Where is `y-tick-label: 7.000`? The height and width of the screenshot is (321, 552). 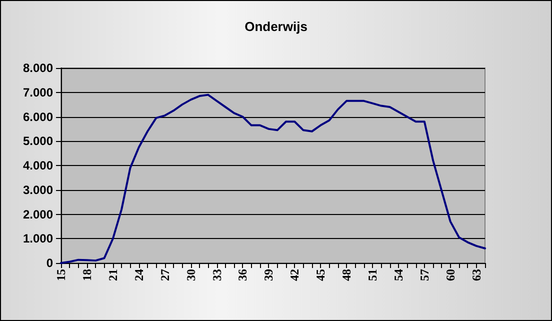
y-tick-label: 7.000 is located at coordinates (38, 92).